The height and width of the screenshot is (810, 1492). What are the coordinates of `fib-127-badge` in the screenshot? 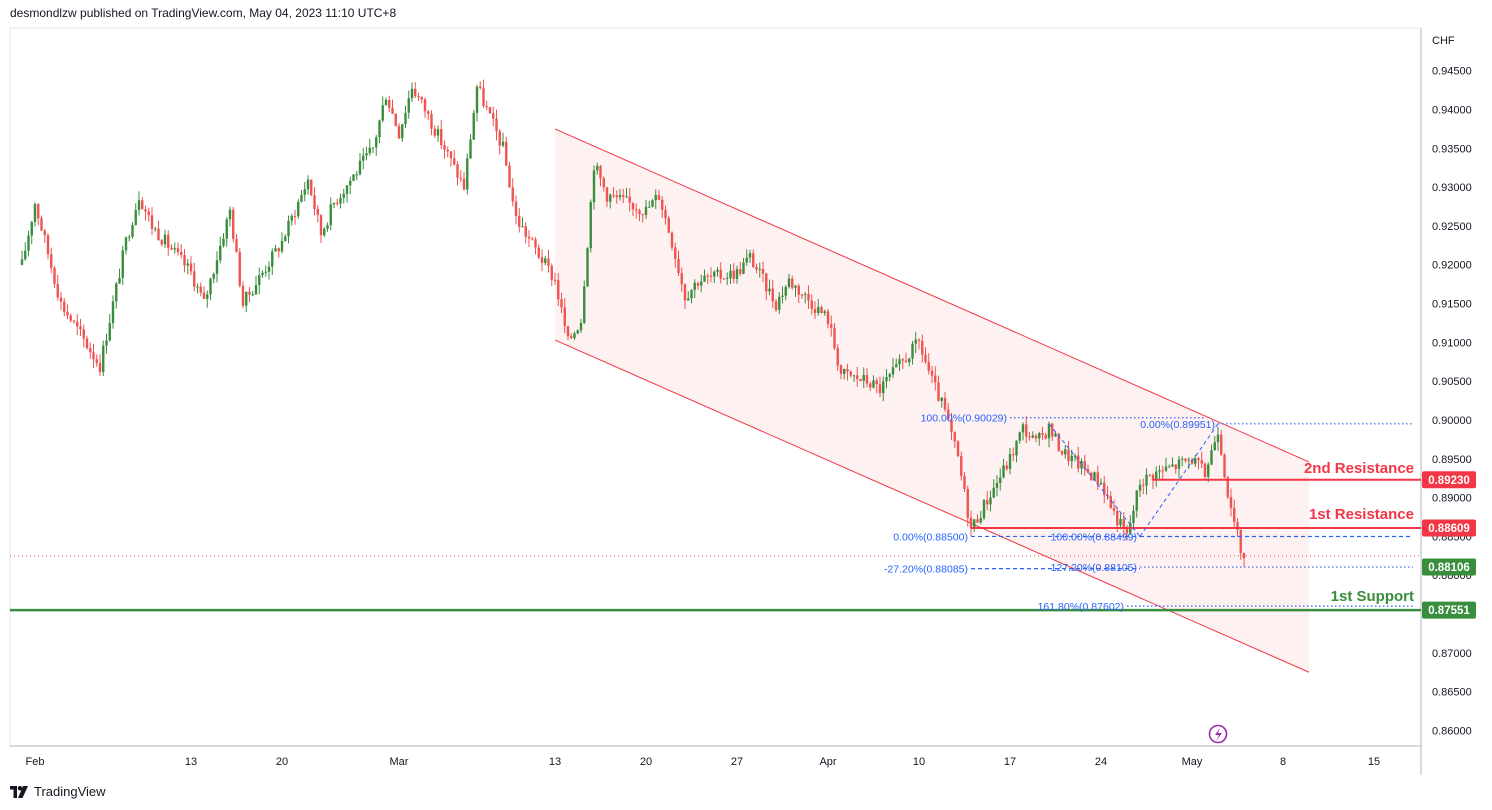 It's located at (1449, 567).